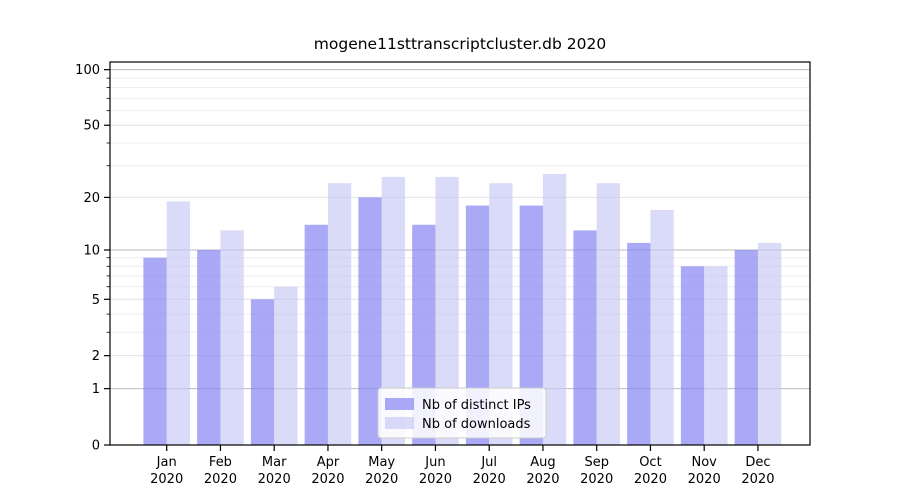 The image size is (900, 500). I want to click on bar-oct-downloads, so click(662, 327).